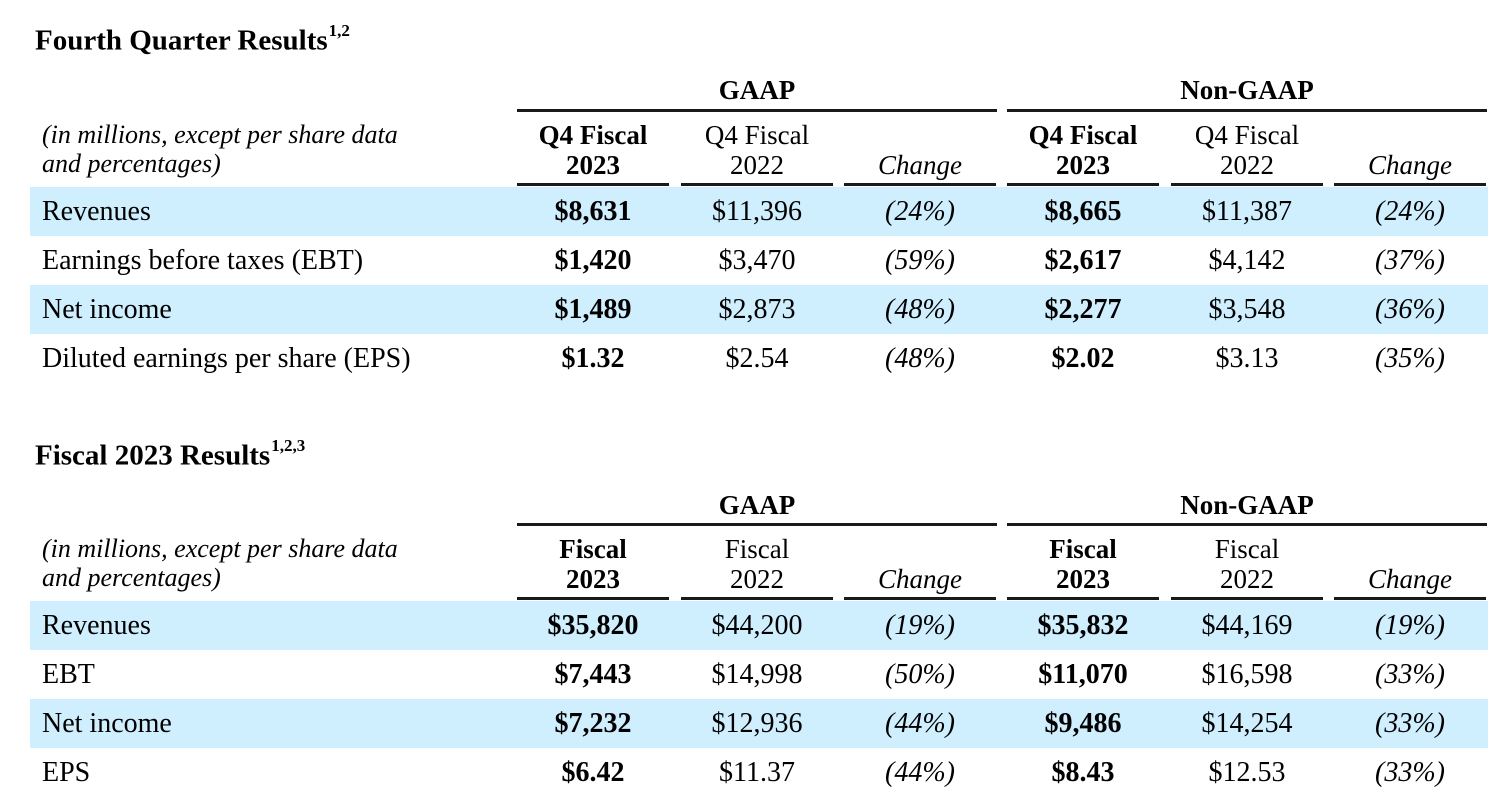  What do you see at coordinates (66, 772) in the screenshot?
I see `row-label: EPS` at bounding box center [66, 772].